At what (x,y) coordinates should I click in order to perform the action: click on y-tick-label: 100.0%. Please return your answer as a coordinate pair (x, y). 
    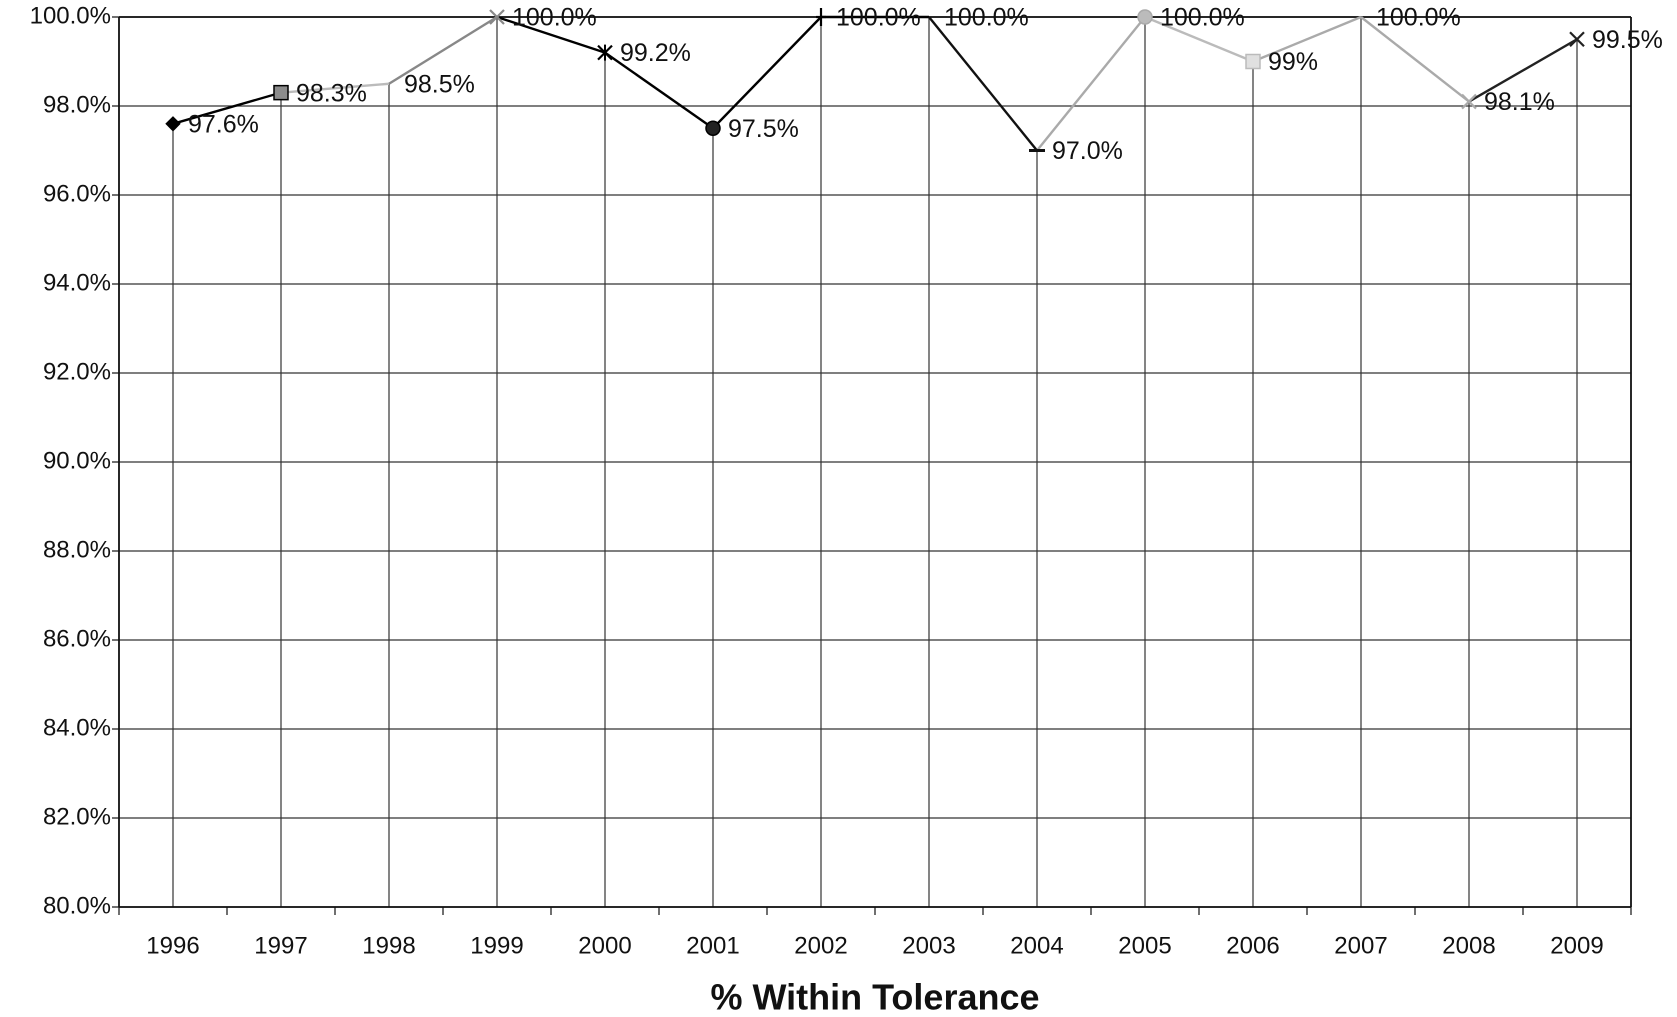
    Looking at the image, I should click on (70, 15).